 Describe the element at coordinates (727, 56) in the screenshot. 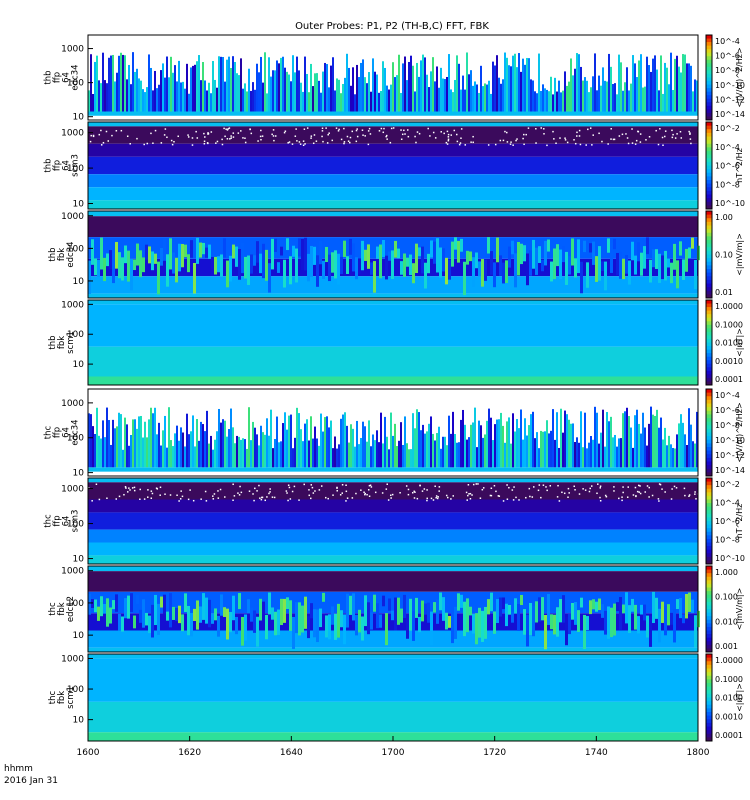

I see `colorbar-tick-label: 10^-6` at that location.